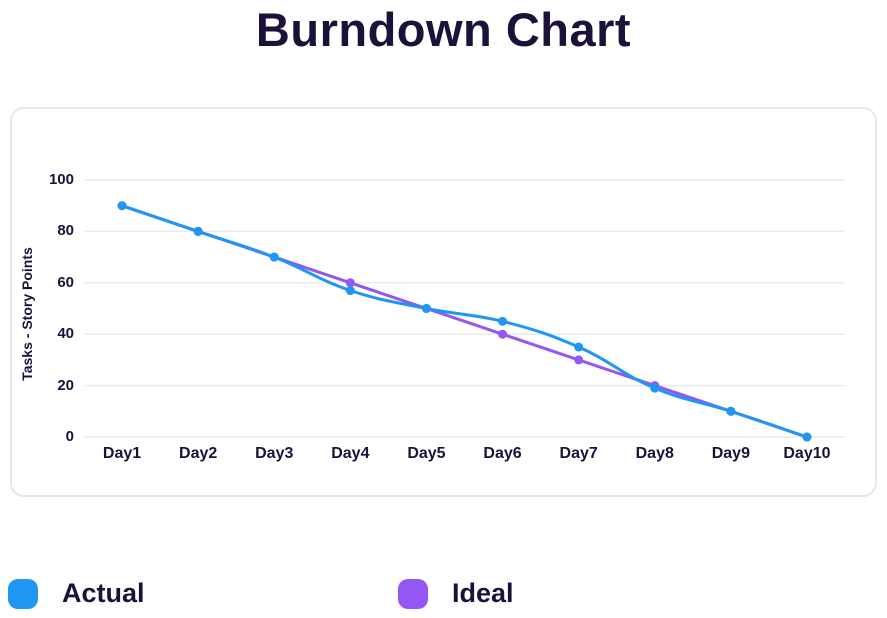  Describe the element at coordinates (807, 453) in the screenshot. I see `x-tick-label-Day10: Day10` at that location.